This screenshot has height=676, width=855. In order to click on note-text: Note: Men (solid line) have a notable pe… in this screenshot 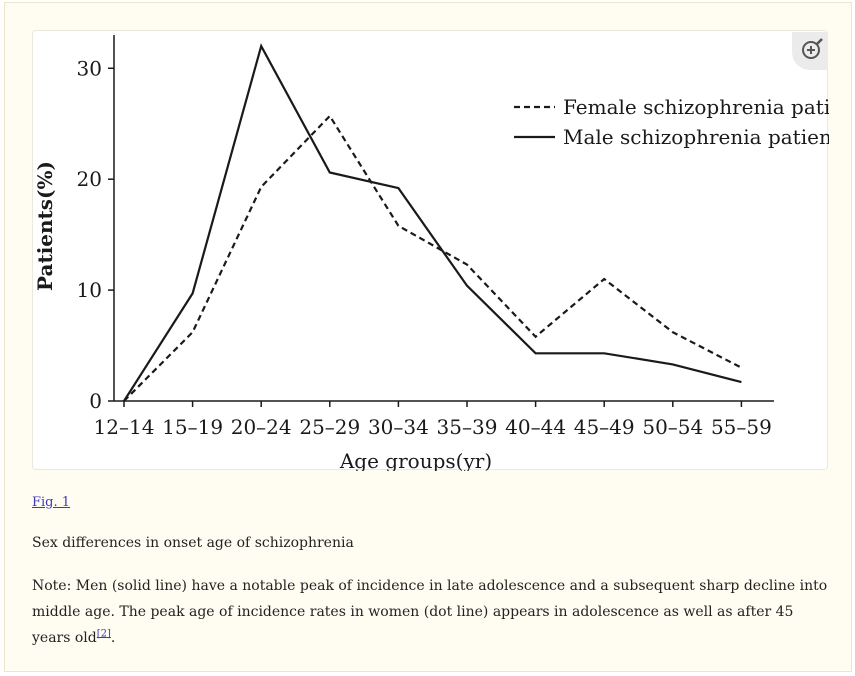, I will do `click(430, 612)`.